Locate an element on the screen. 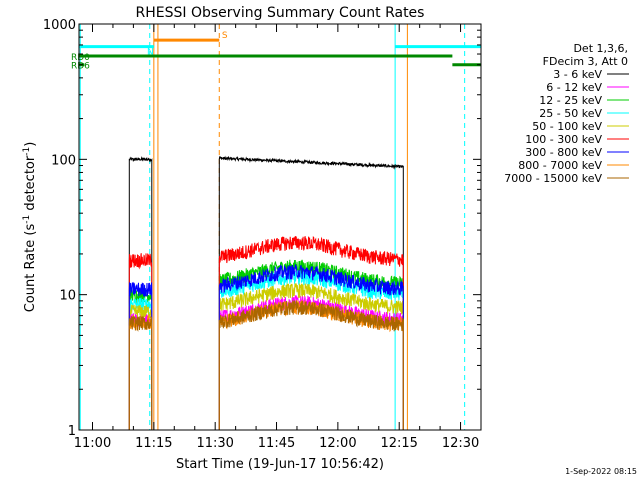 Image resolution: width=640 pixels, height=480 pixels. legend-label-8: 7000 - 15000 keV is located at coordinates (553, 178).